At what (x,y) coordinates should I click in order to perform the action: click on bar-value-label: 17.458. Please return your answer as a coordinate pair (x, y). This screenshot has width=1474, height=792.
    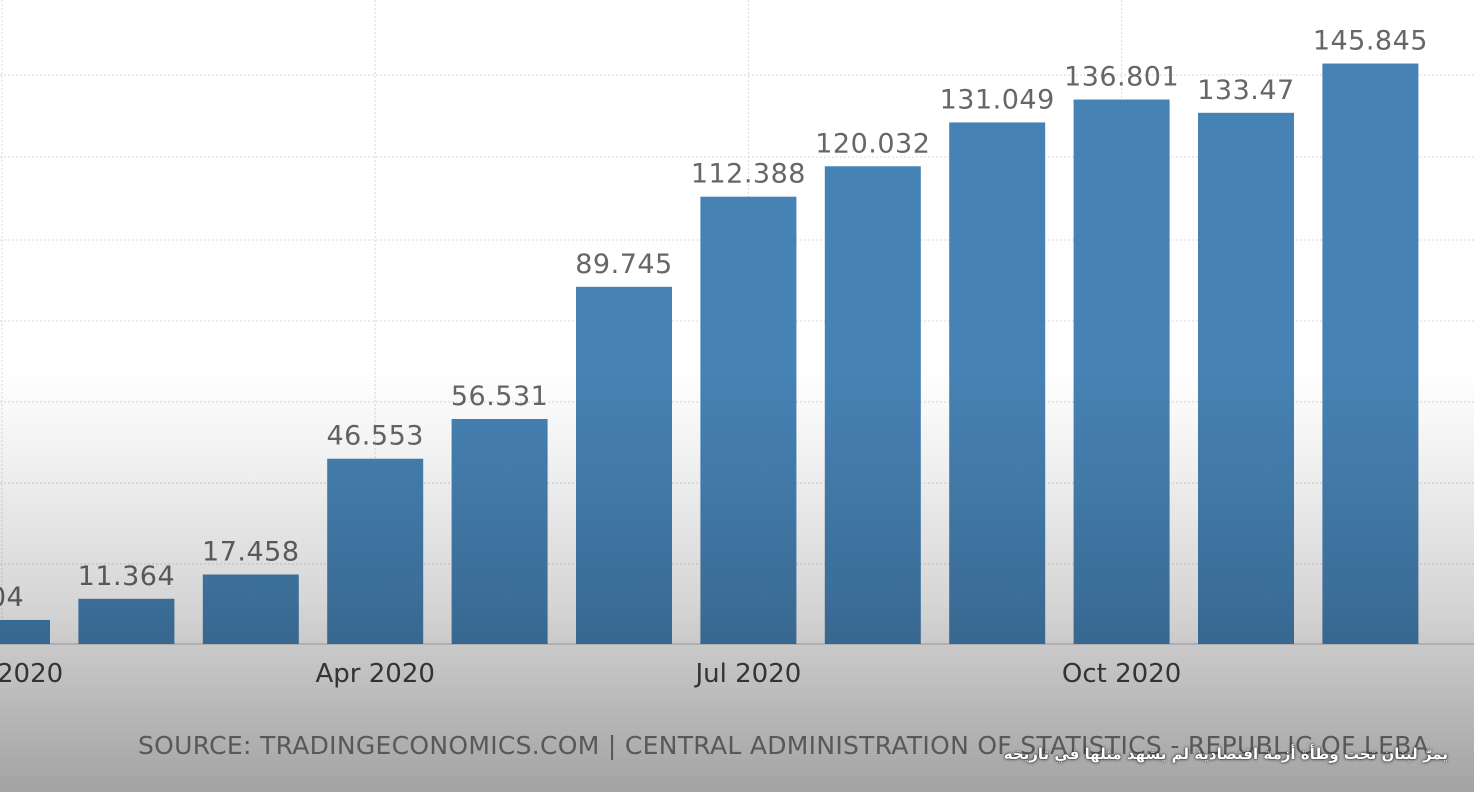
    Looking at the image, I should click on (250, 552).